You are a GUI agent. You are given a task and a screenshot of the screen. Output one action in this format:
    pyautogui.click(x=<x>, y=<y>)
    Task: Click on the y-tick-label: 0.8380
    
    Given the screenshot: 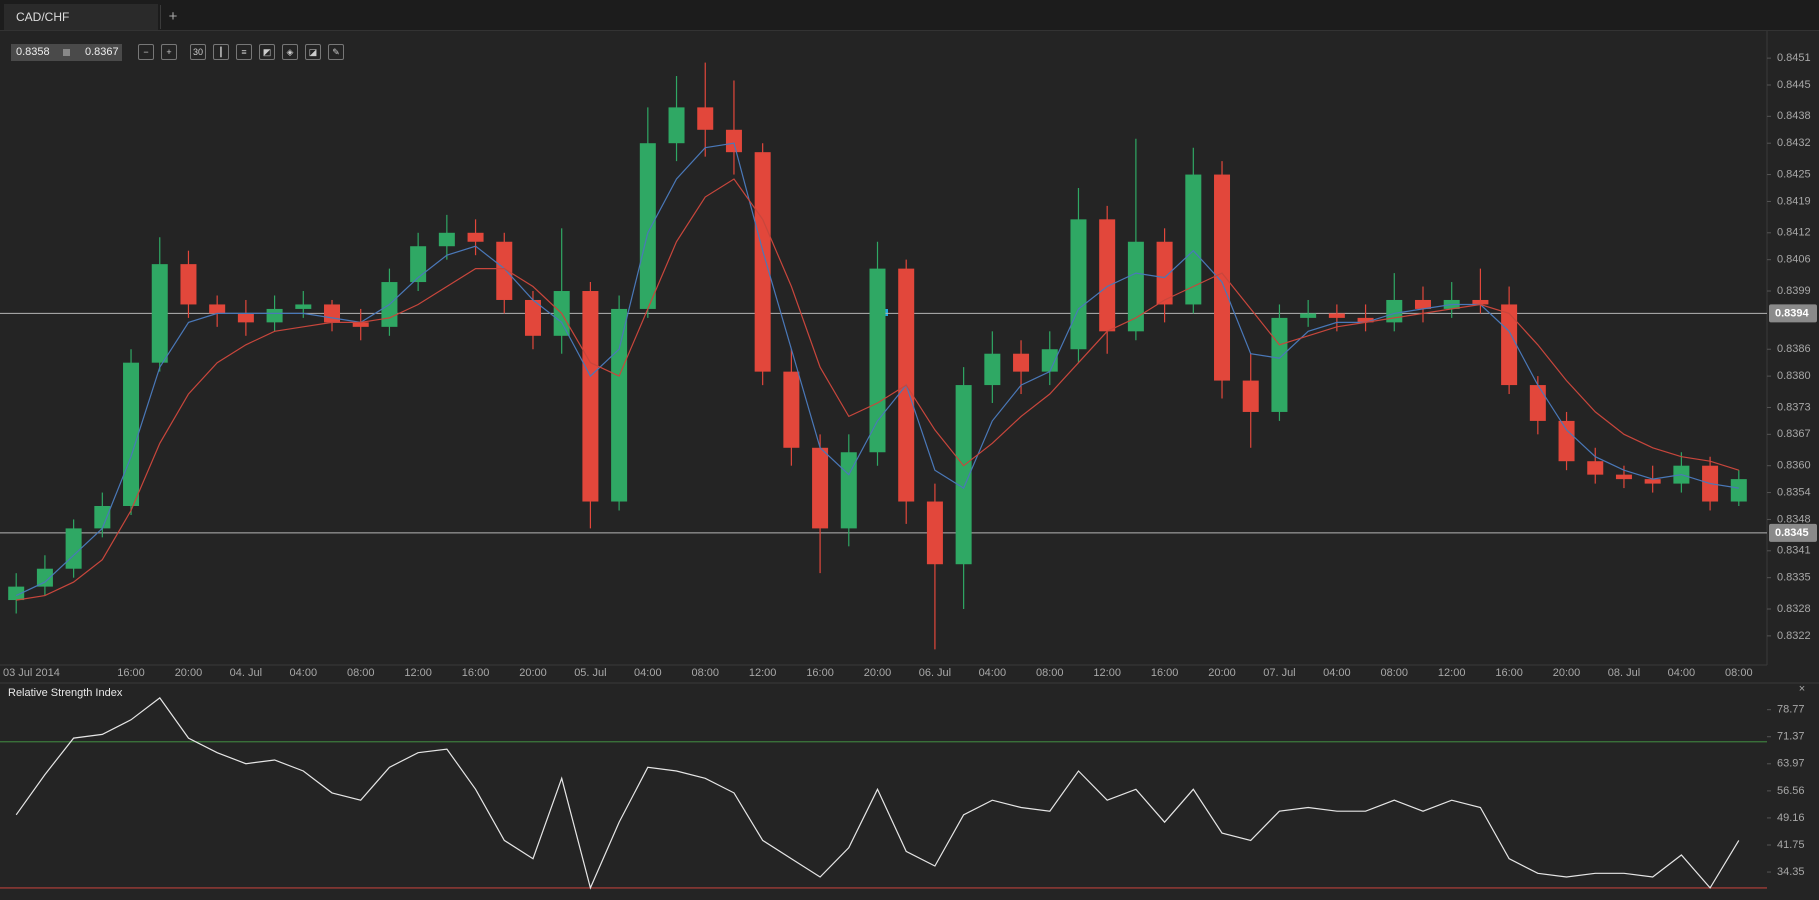 What is the action you would take?
    pyautogui.click(x=1794, y=376)
    